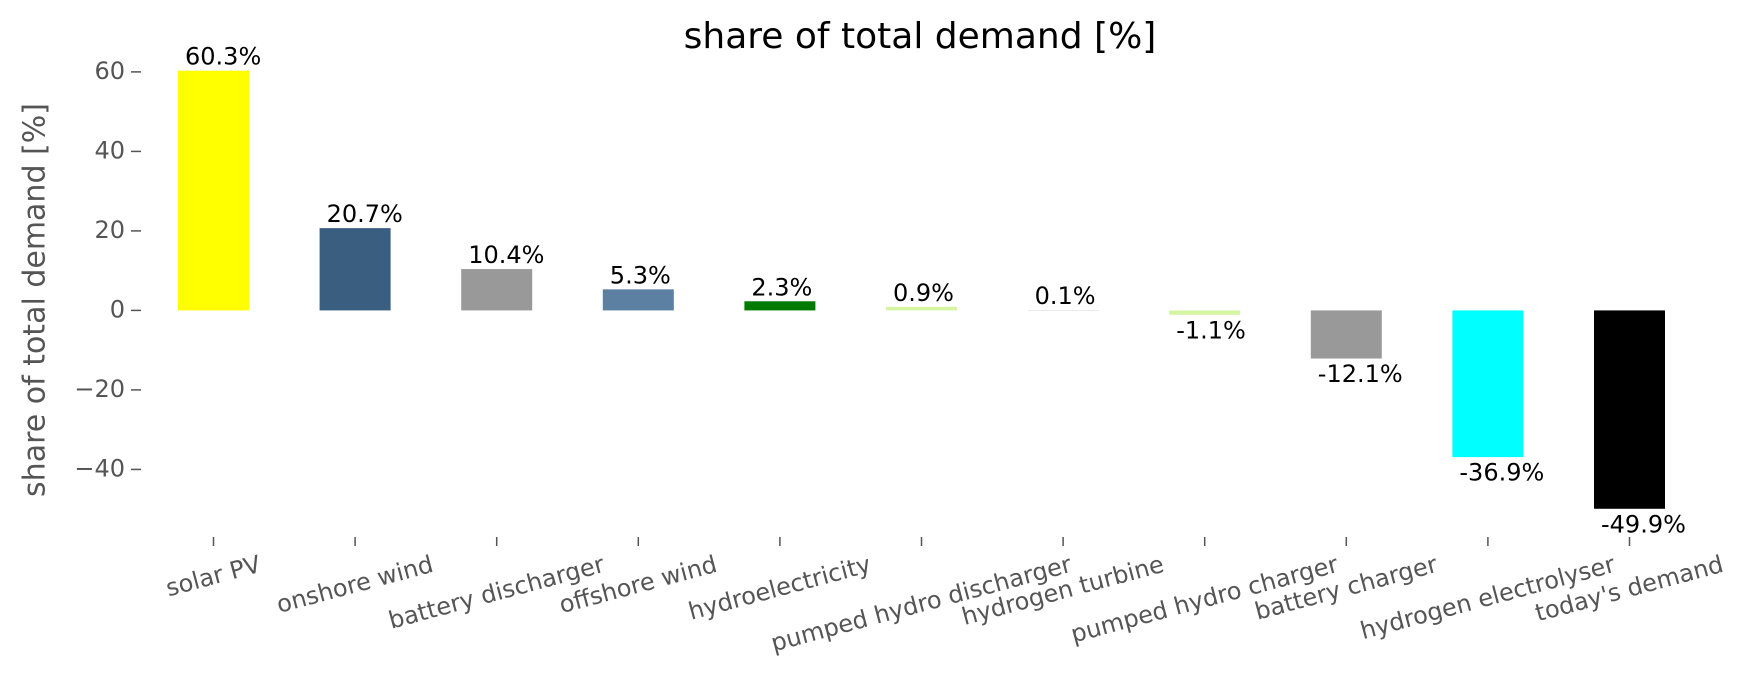 Image resolution: width=1753 pixels, height=689 pixels. Describe the element at coordinates (99, 389) in the screenshot. I see `y-tick-label: −20` at that location.